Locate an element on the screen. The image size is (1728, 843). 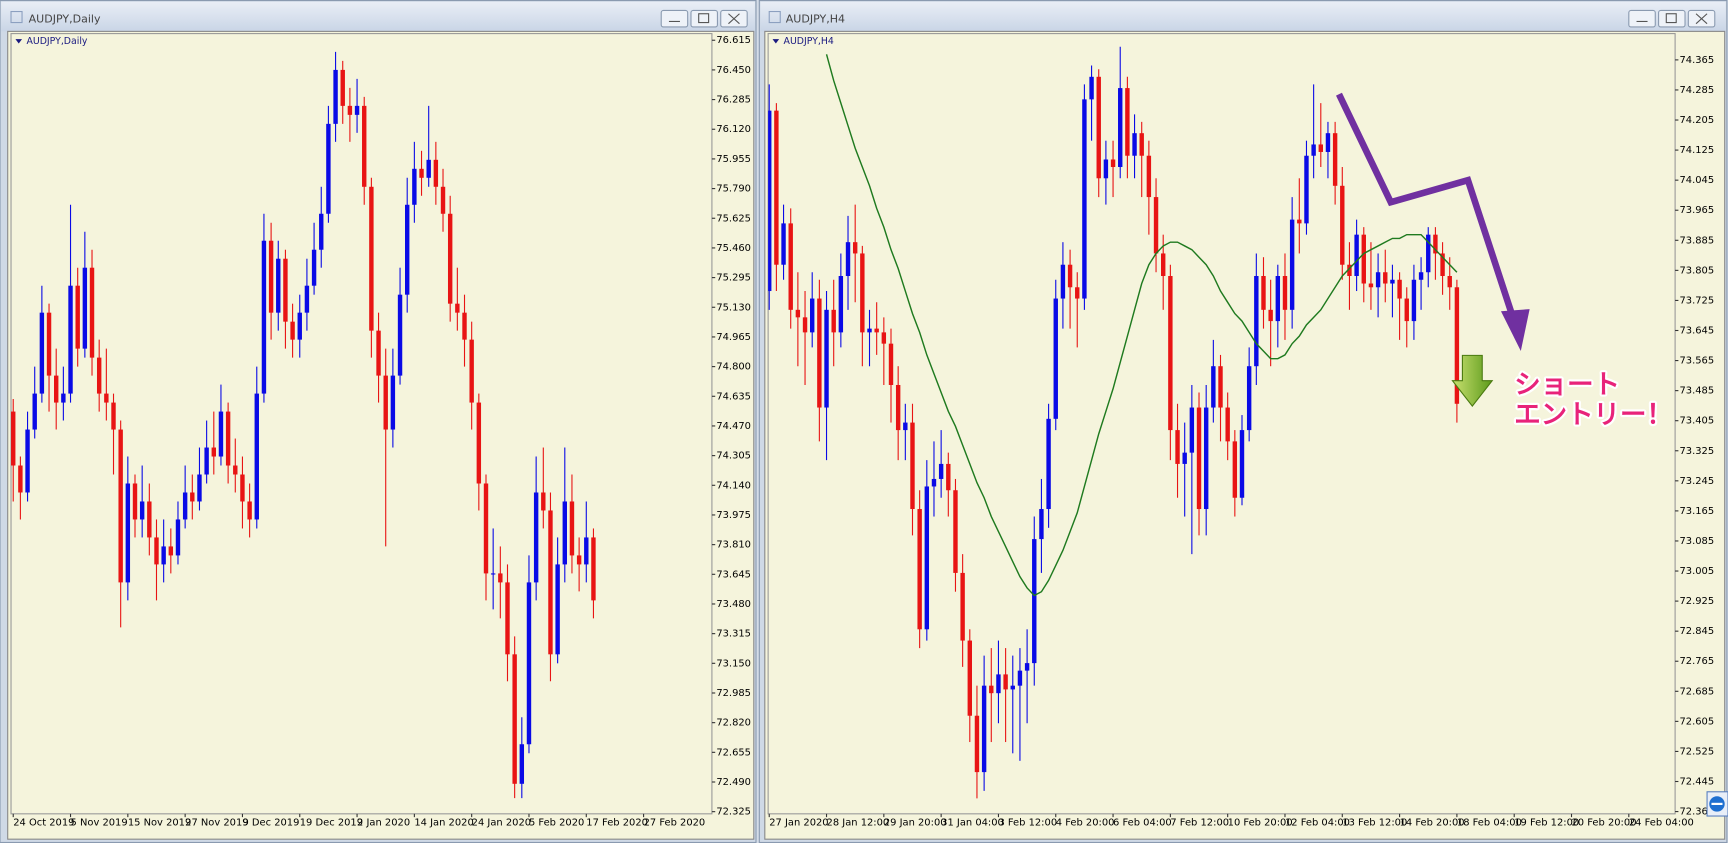
y-tick-label: 72.655 is located at coordinates (733, 752).